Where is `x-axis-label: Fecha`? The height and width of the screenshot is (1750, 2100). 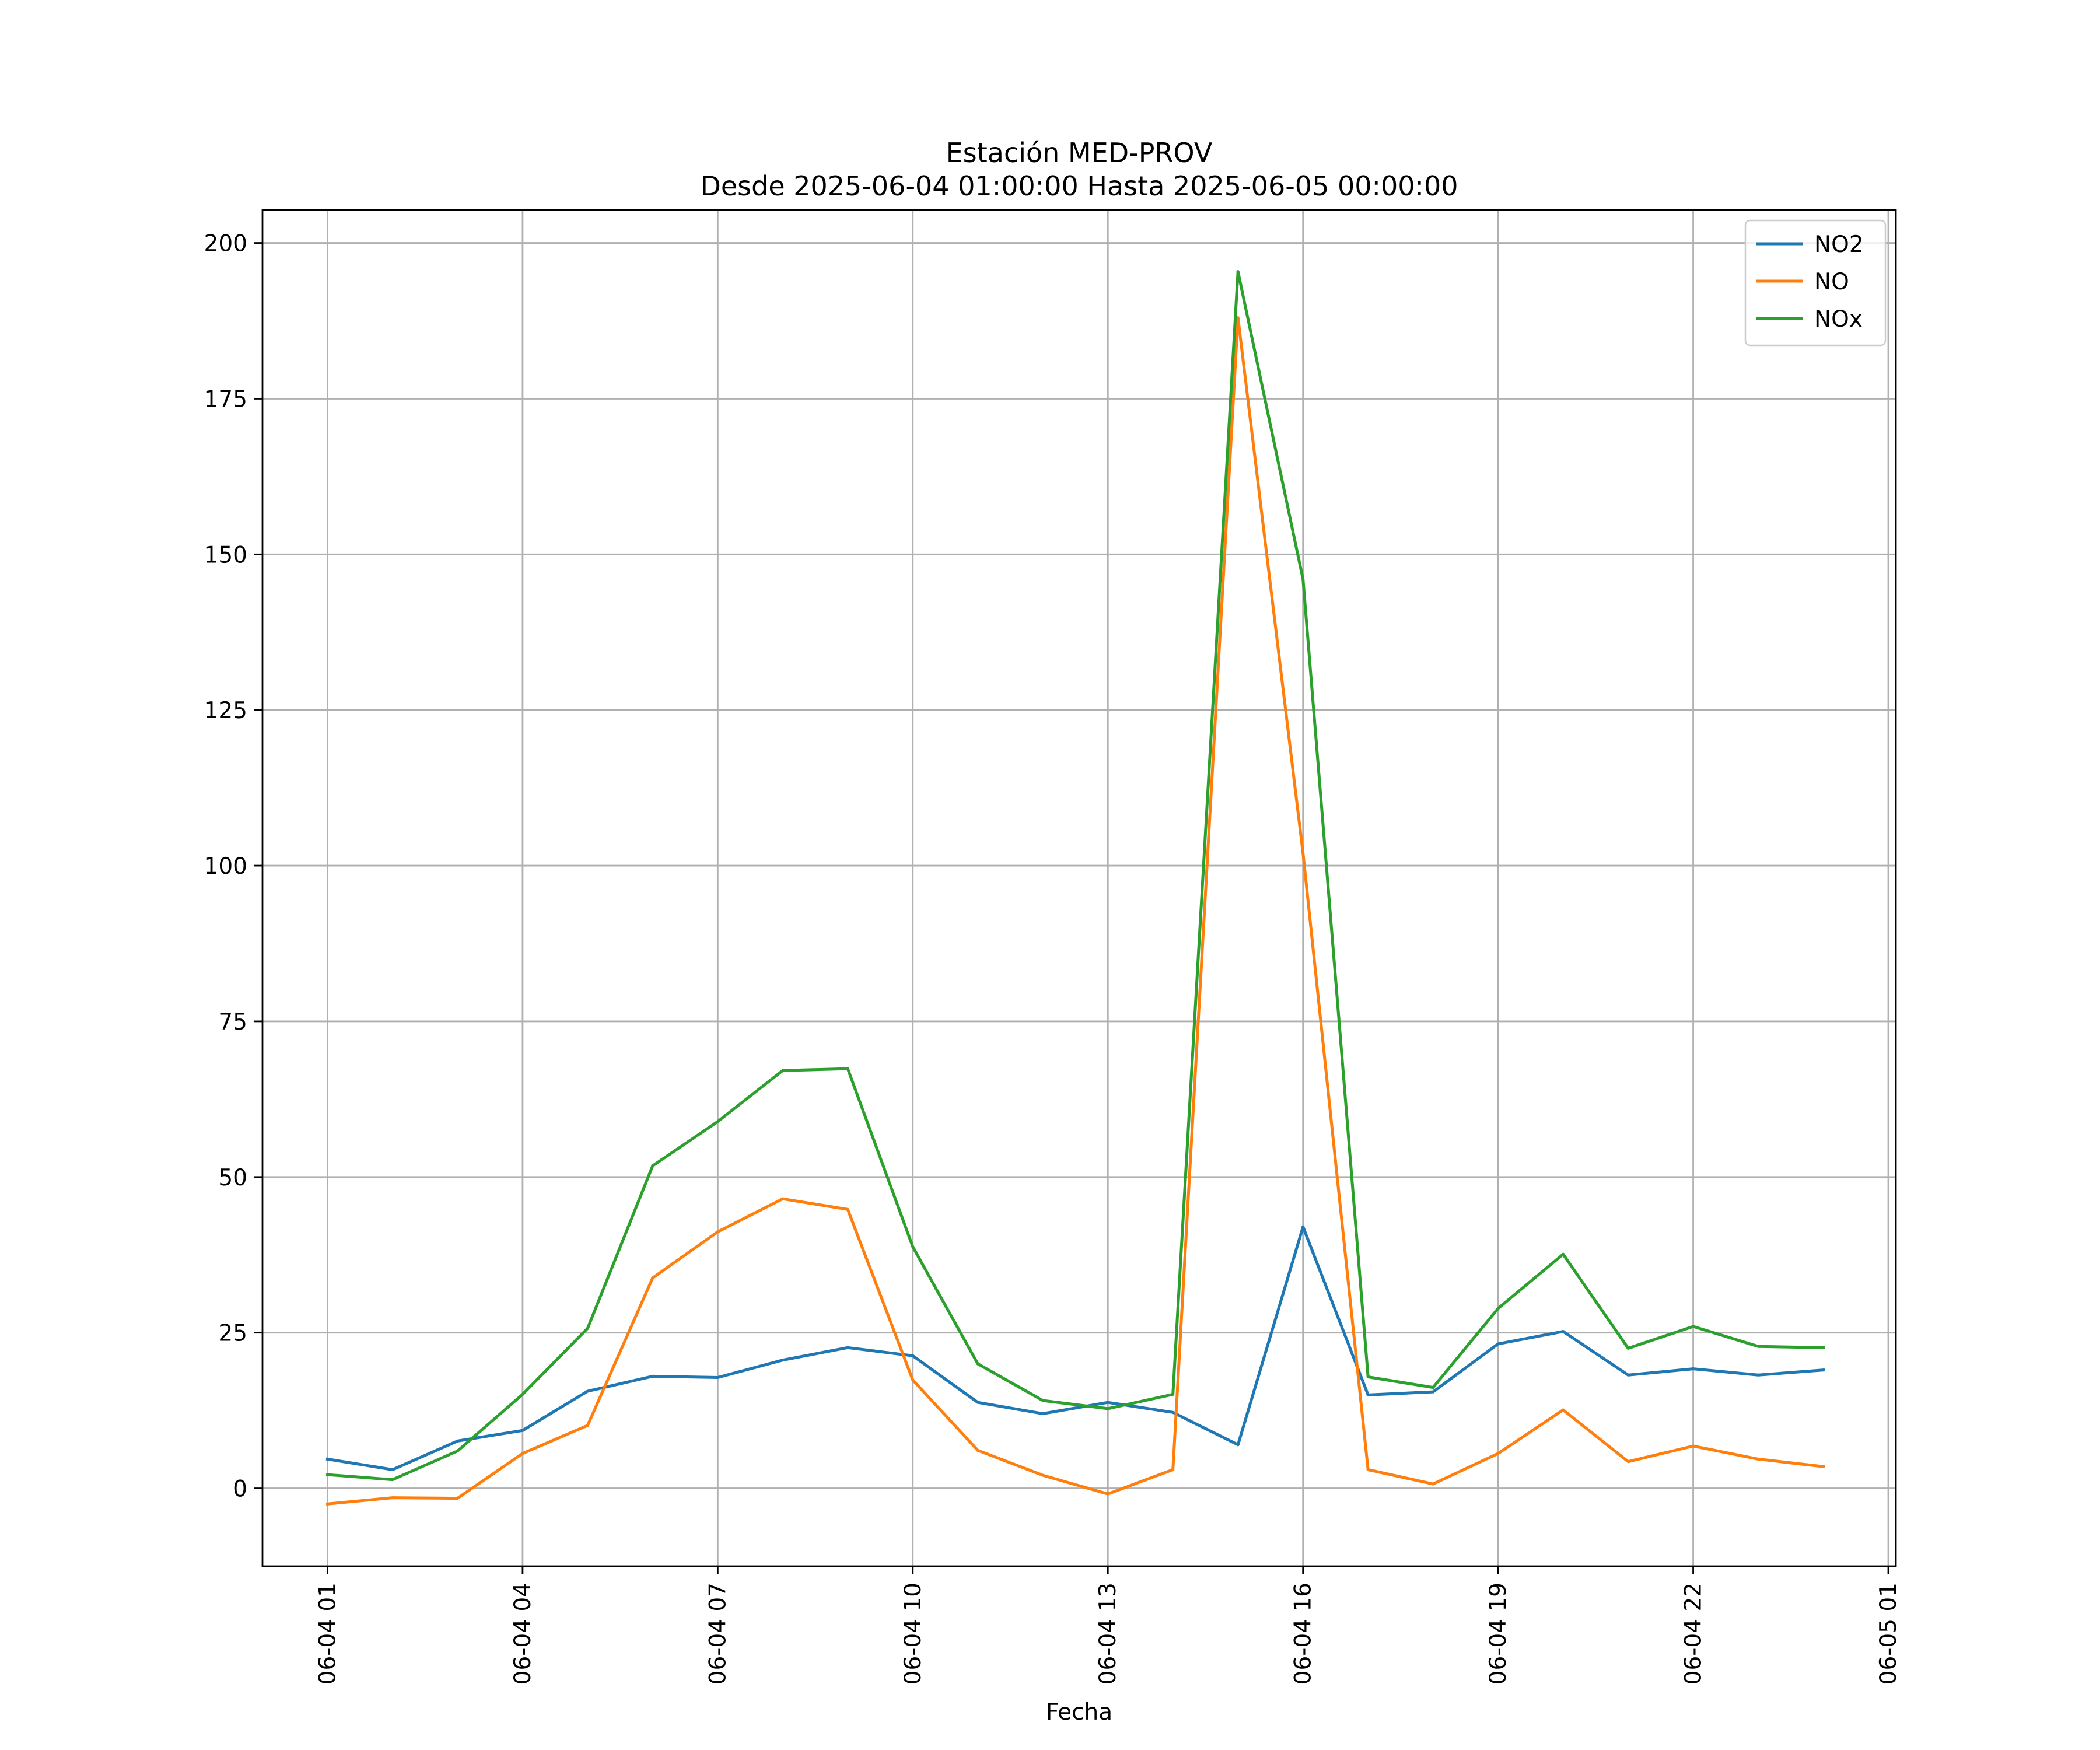 x-axis-label: Fecha is located at coordinates (1079, 1712).